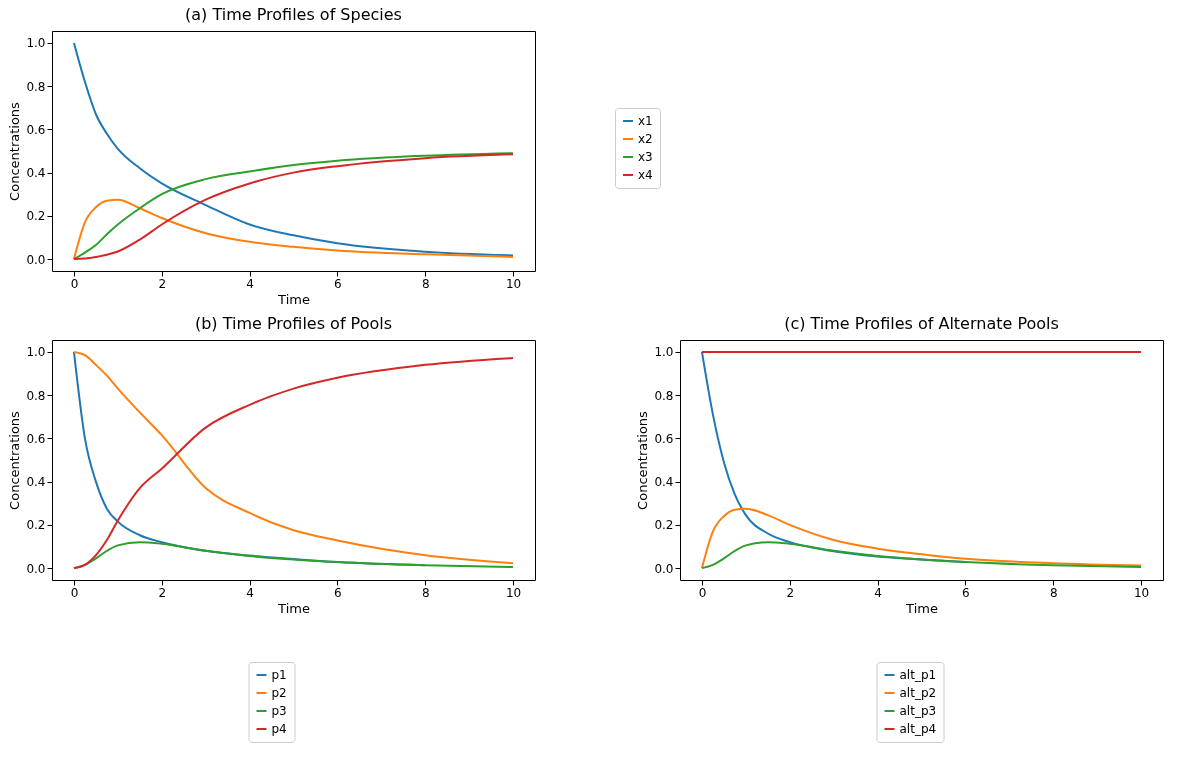 The width and height of the screenshot is (1189, 774). What do you see at coordinates (918, 711) in the screenshot?
I see `legend-label: alt_p3` at bounding box center [918, 711].